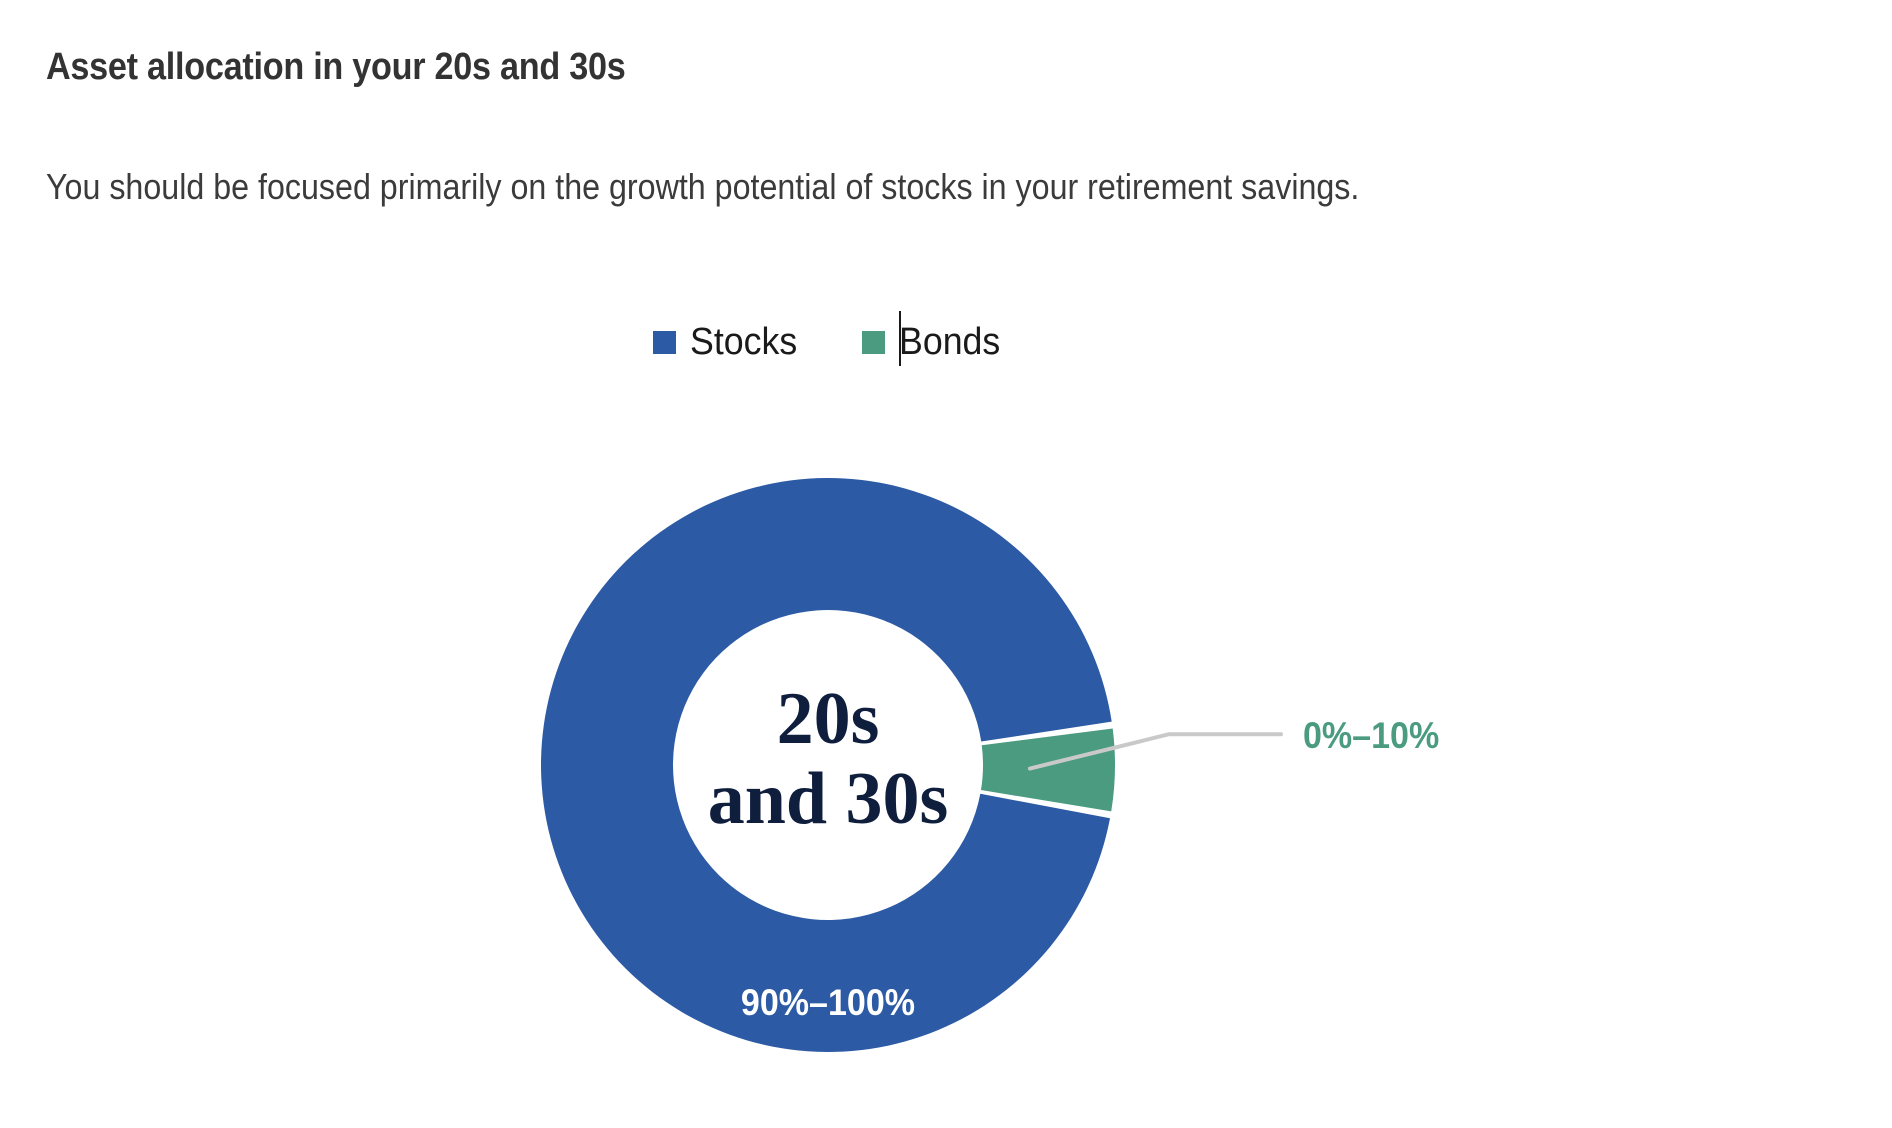 This screenshot has width=1892, height=1128. Describe the element at coordinates (1155, 751) in the screenshot. I see `bonds-leader-line` at that location.